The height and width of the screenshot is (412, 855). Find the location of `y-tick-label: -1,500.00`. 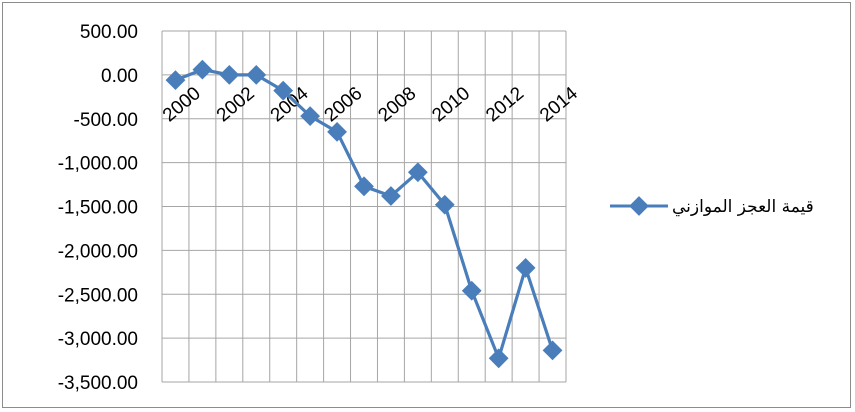

y-tick-label: -1,500.00 is located at coordinates (98, 208).